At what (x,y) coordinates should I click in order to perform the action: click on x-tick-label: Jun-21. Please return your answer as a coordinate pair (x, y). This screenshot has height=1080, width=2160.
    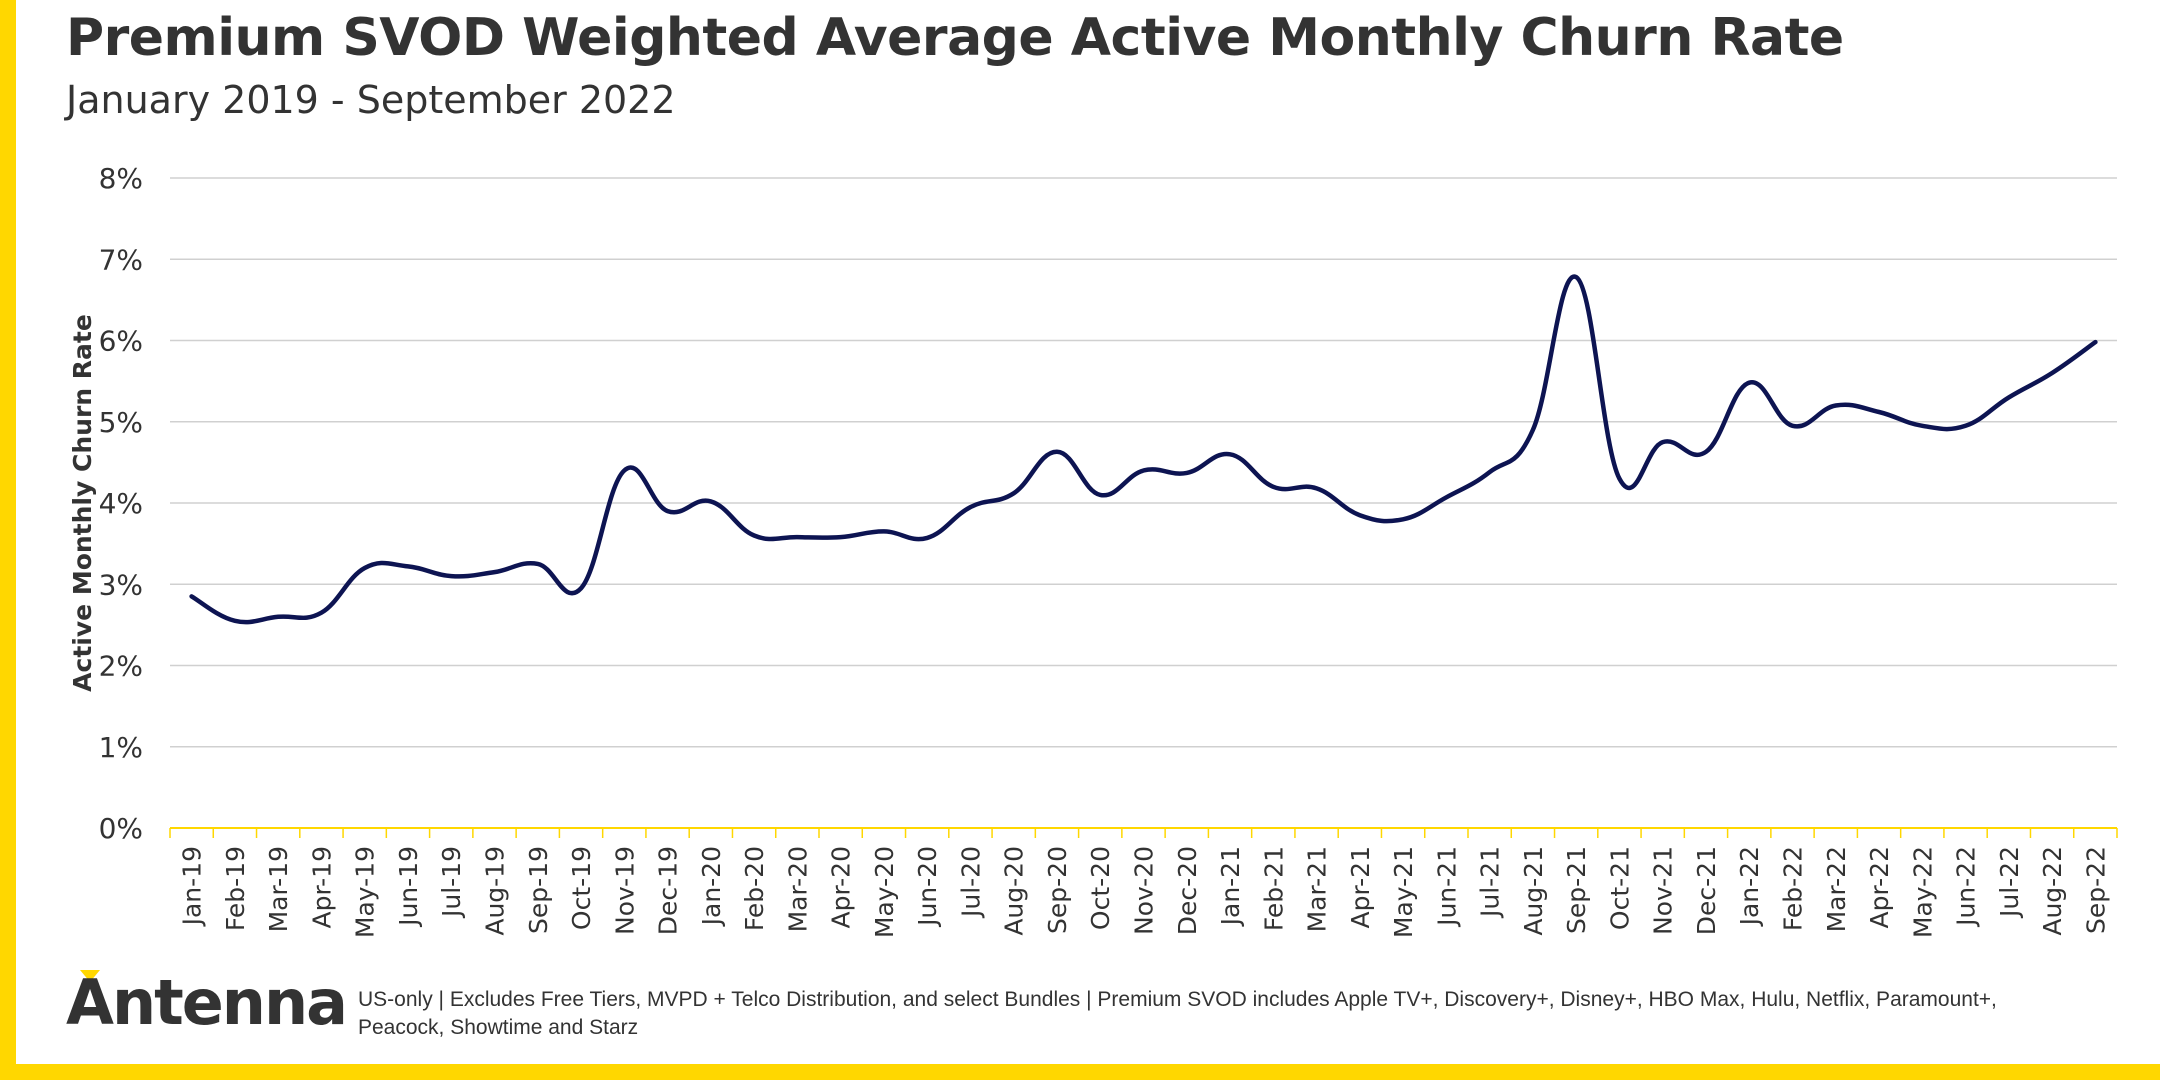
    Looking at the image, I should click on (1446, 887).